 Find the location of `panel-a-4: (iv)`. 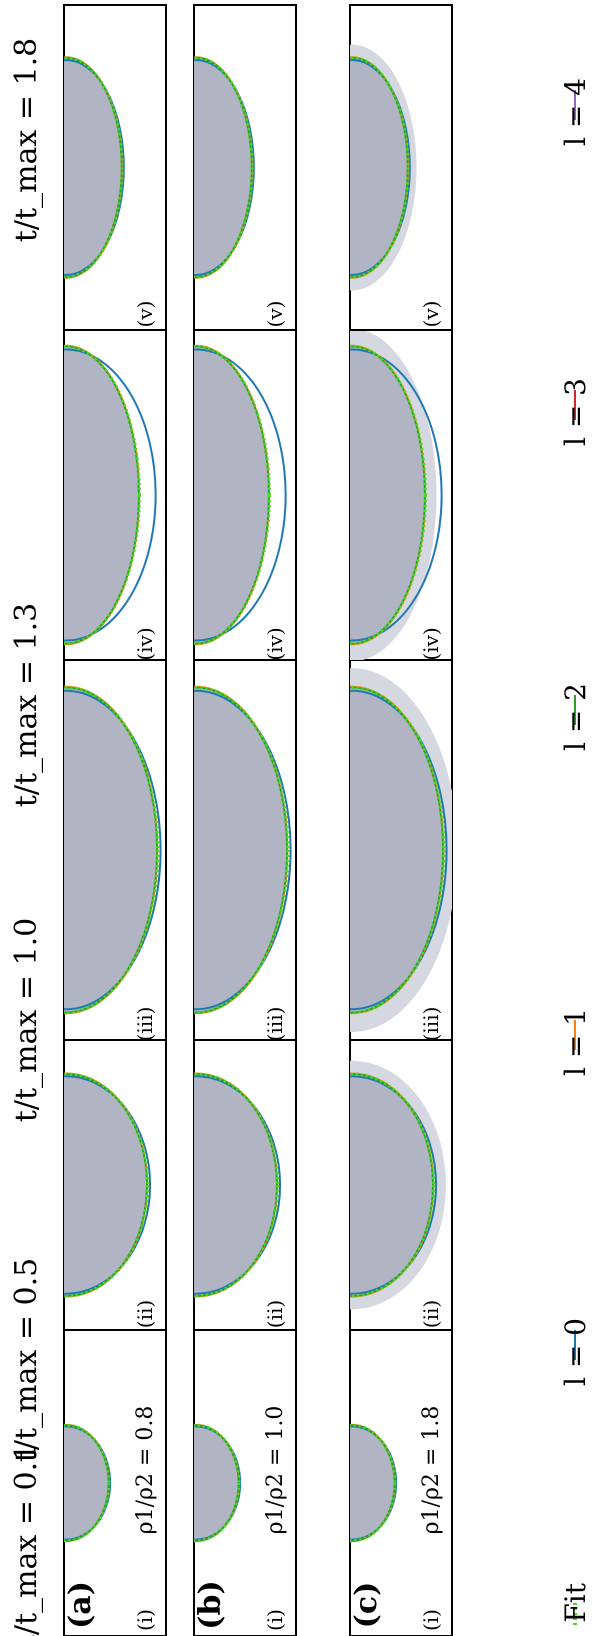

panel-a-4: (iv) is located at coordinates (115, 495).